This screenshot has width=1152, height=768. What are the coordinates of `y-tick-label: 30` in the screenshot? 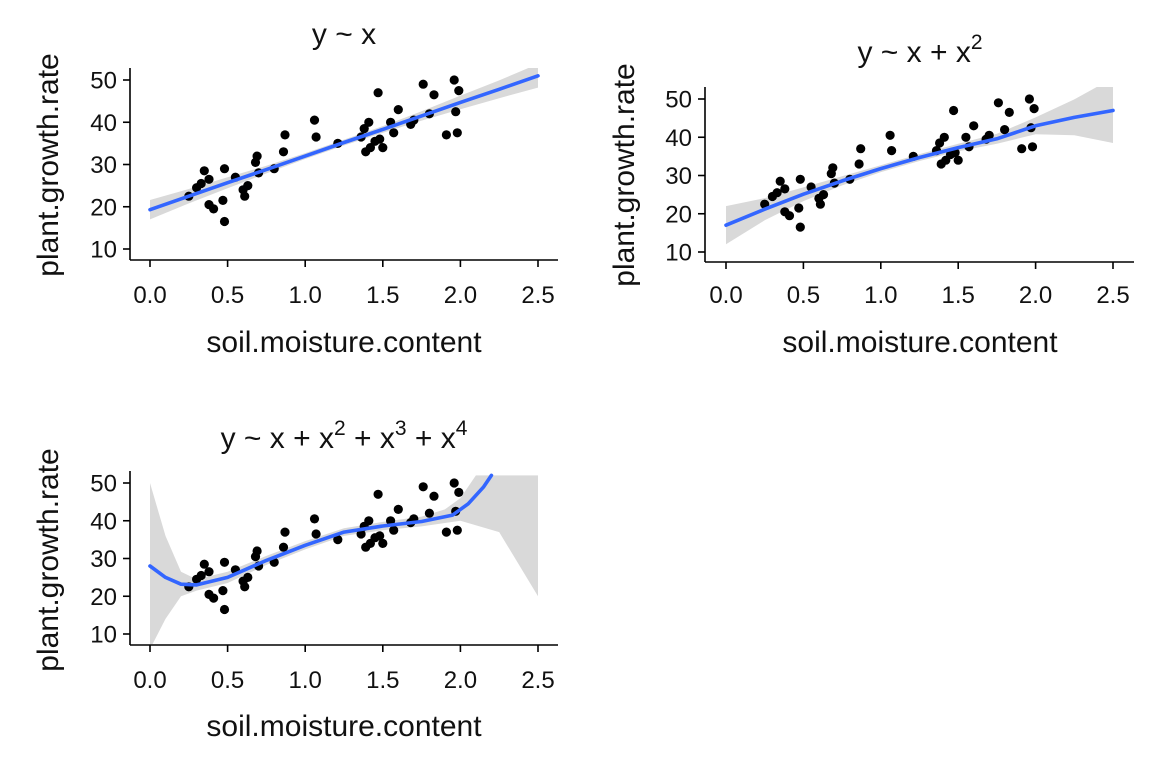 It's located at (103, 165).